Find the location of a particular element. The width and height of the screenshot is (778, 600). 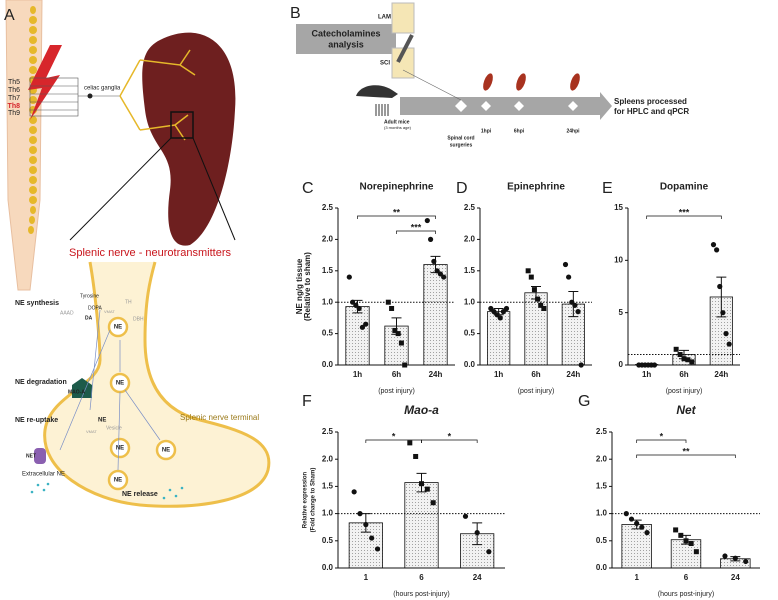

label: celiac ganglia is located at coordinates (102, 89).